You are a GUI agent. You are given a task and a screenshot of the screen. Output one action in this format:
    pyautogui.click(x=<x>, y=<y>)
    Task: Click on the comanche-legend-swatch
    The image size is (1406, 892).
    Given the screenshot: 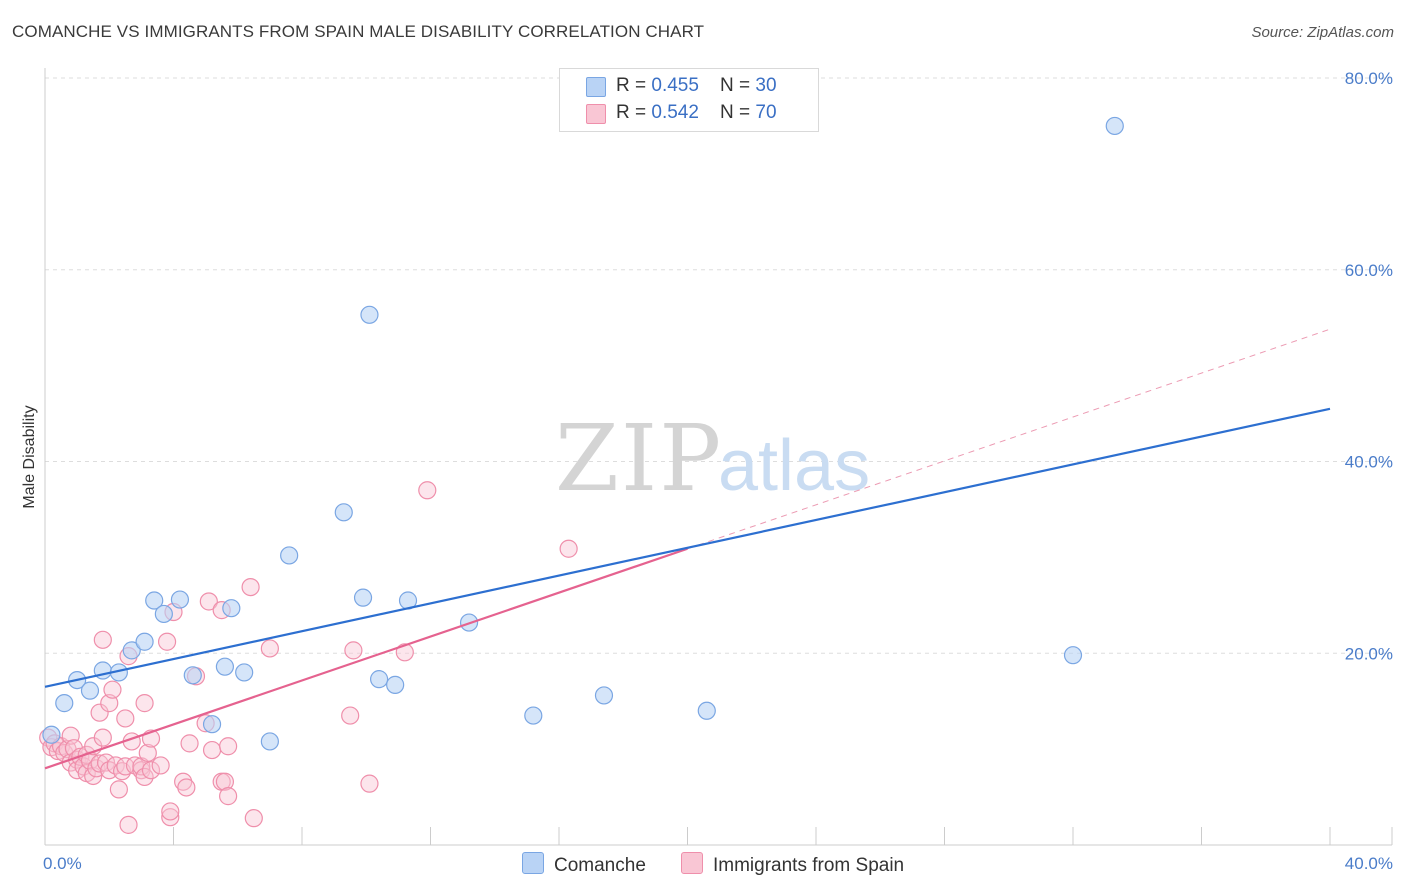 What is the action you would take?
    pyautogui.click(x=533, y=863)
    